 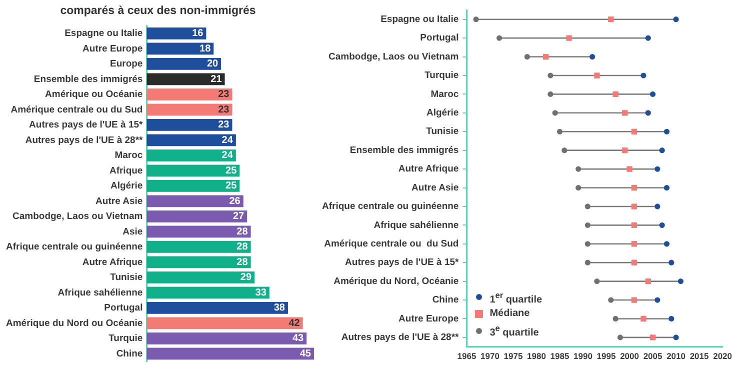 I want to click on data-label: 29, so click(x=246, y=278).